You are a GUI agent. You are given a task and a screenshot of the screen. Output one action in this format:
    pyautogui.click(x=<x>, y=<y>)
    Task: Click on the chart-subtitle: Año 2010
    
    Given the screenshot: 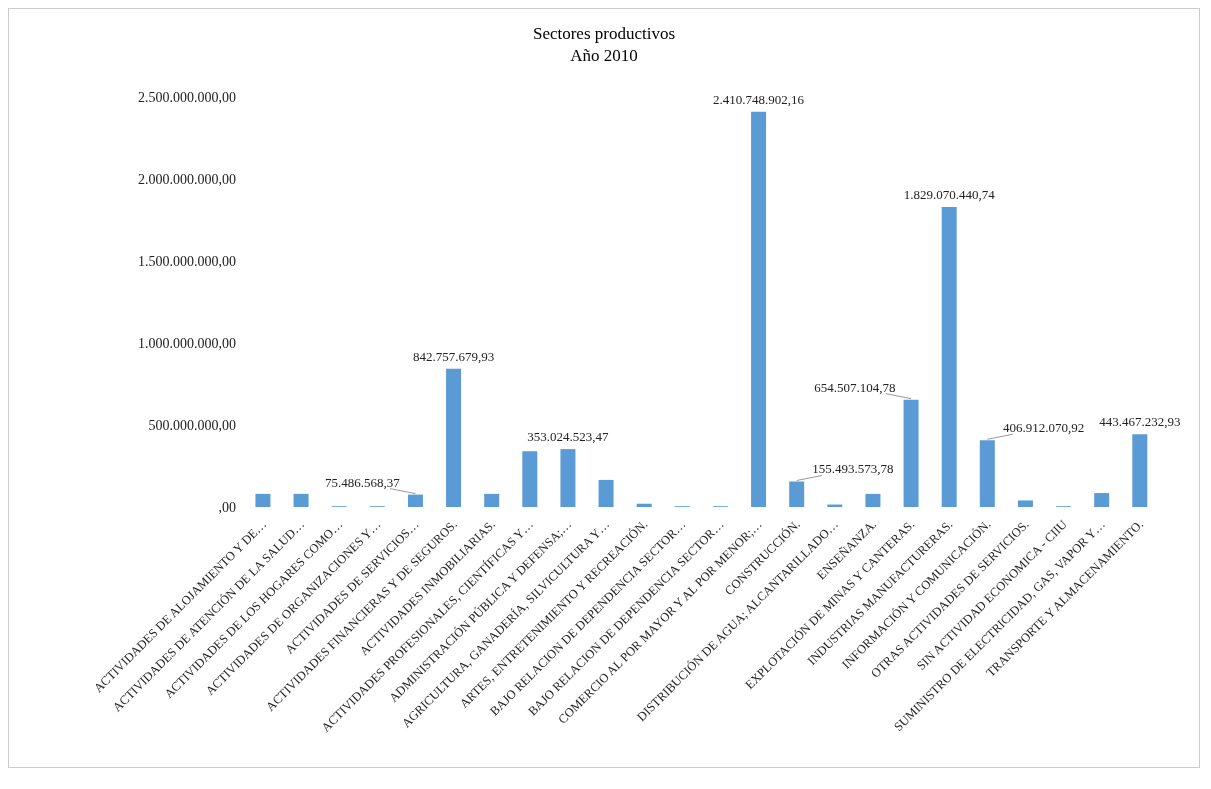 What is the action you would take?
    pyautogui.click(x=604, y=56)
    